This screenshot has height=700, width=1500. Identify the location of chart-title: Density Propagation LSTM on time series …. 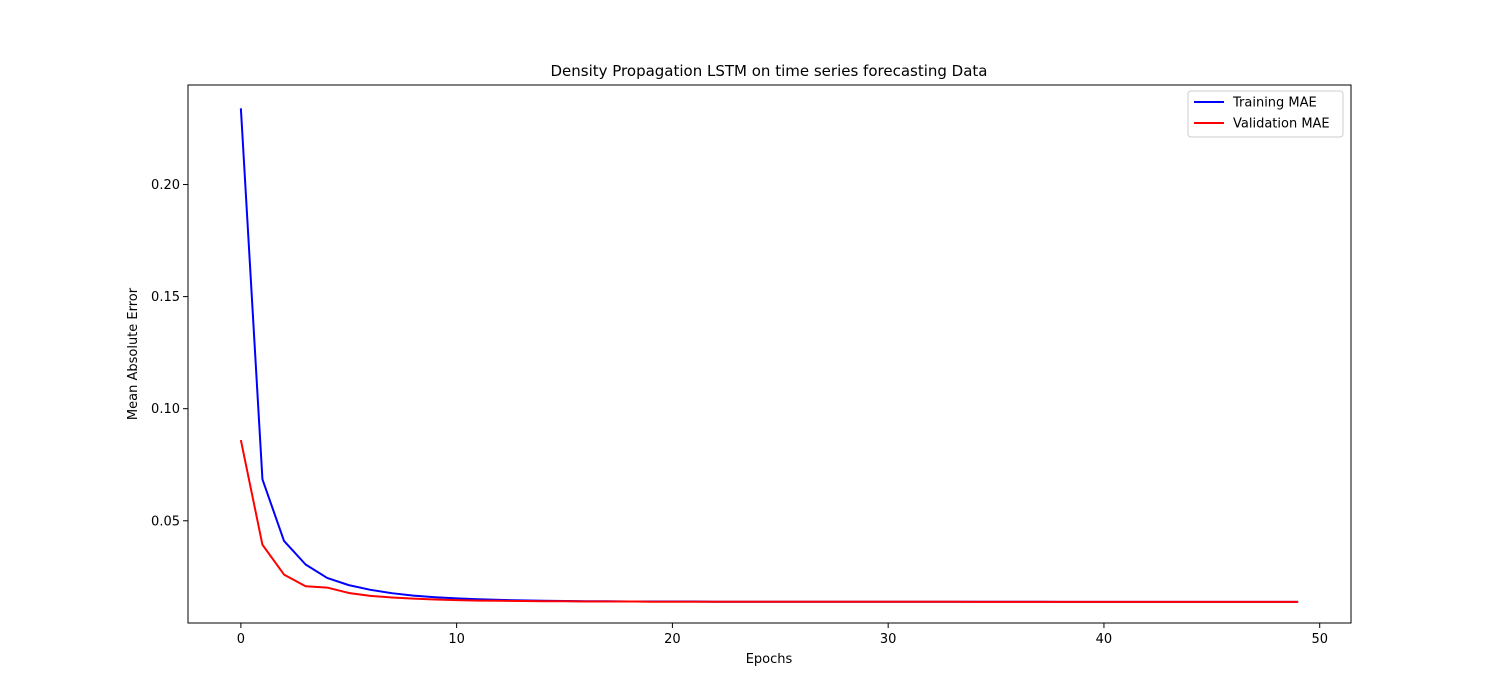
(768, 71).